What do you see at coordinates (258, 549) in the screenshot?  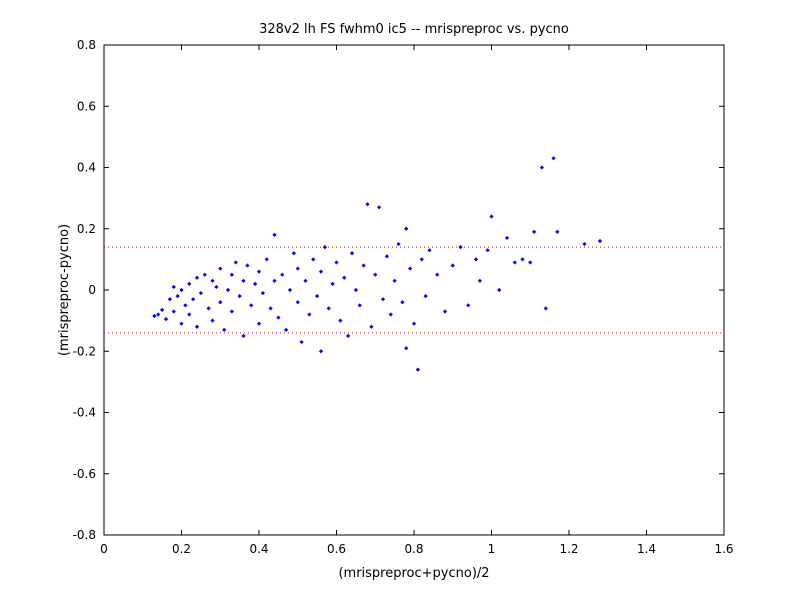 I see `x-tick-label: 0.4` at bounding box center [258, 549].